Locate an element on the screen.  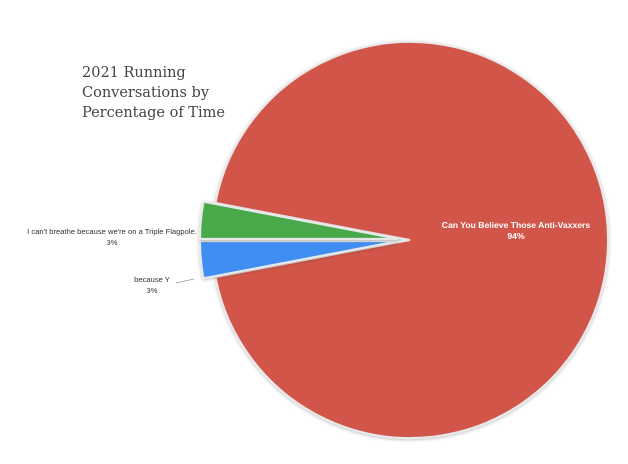
pie-slice-value-2: 3% is located at coordinates (152, 290).